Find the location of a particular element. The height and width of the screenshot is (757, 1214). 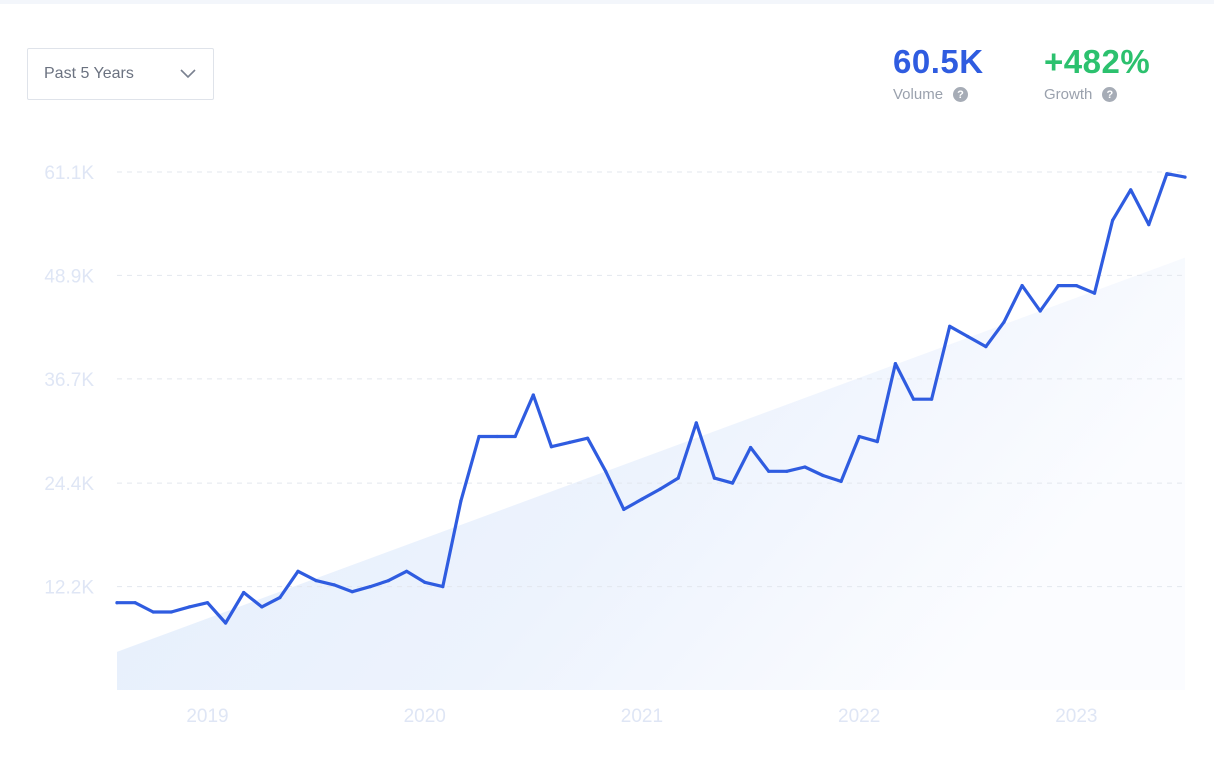

x-tick-label: 2020 is located at coordinates (425, 716).